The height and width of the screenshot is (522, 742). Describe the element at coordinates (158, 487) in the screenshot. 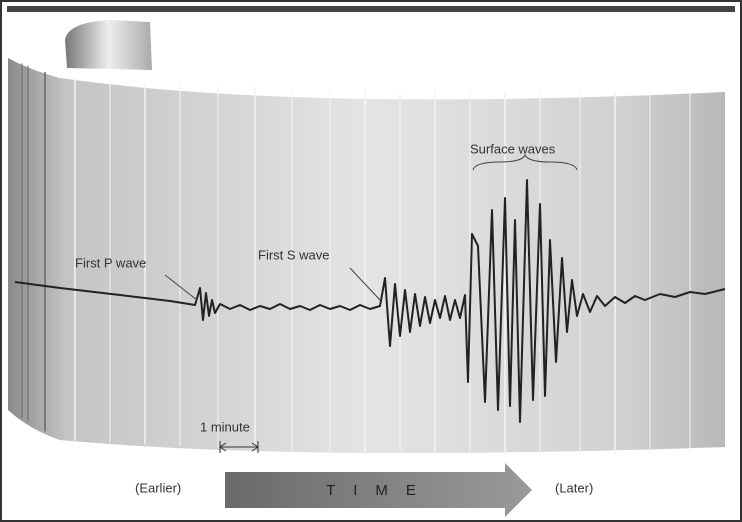

I see `earlier-label: (Earlier)` at that location.